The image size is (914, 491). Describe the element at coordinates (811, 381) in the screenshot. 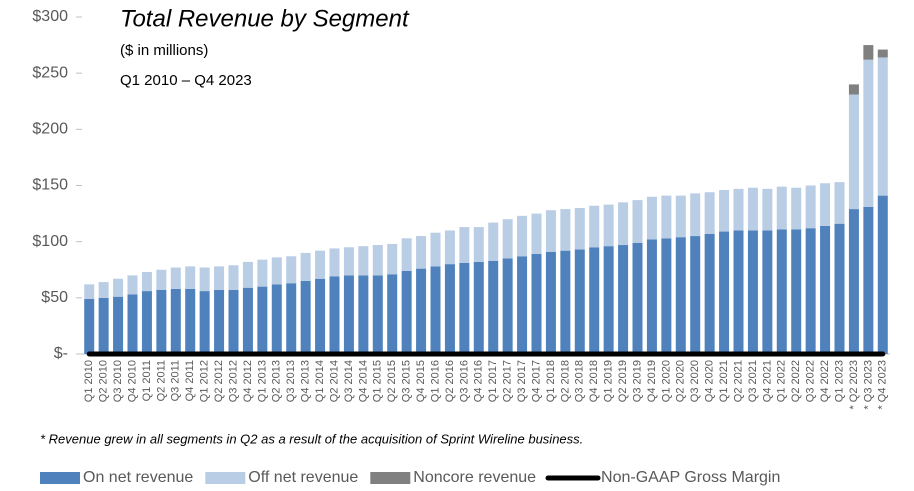

I see `x-tick-label: Q3 2022` at that location.